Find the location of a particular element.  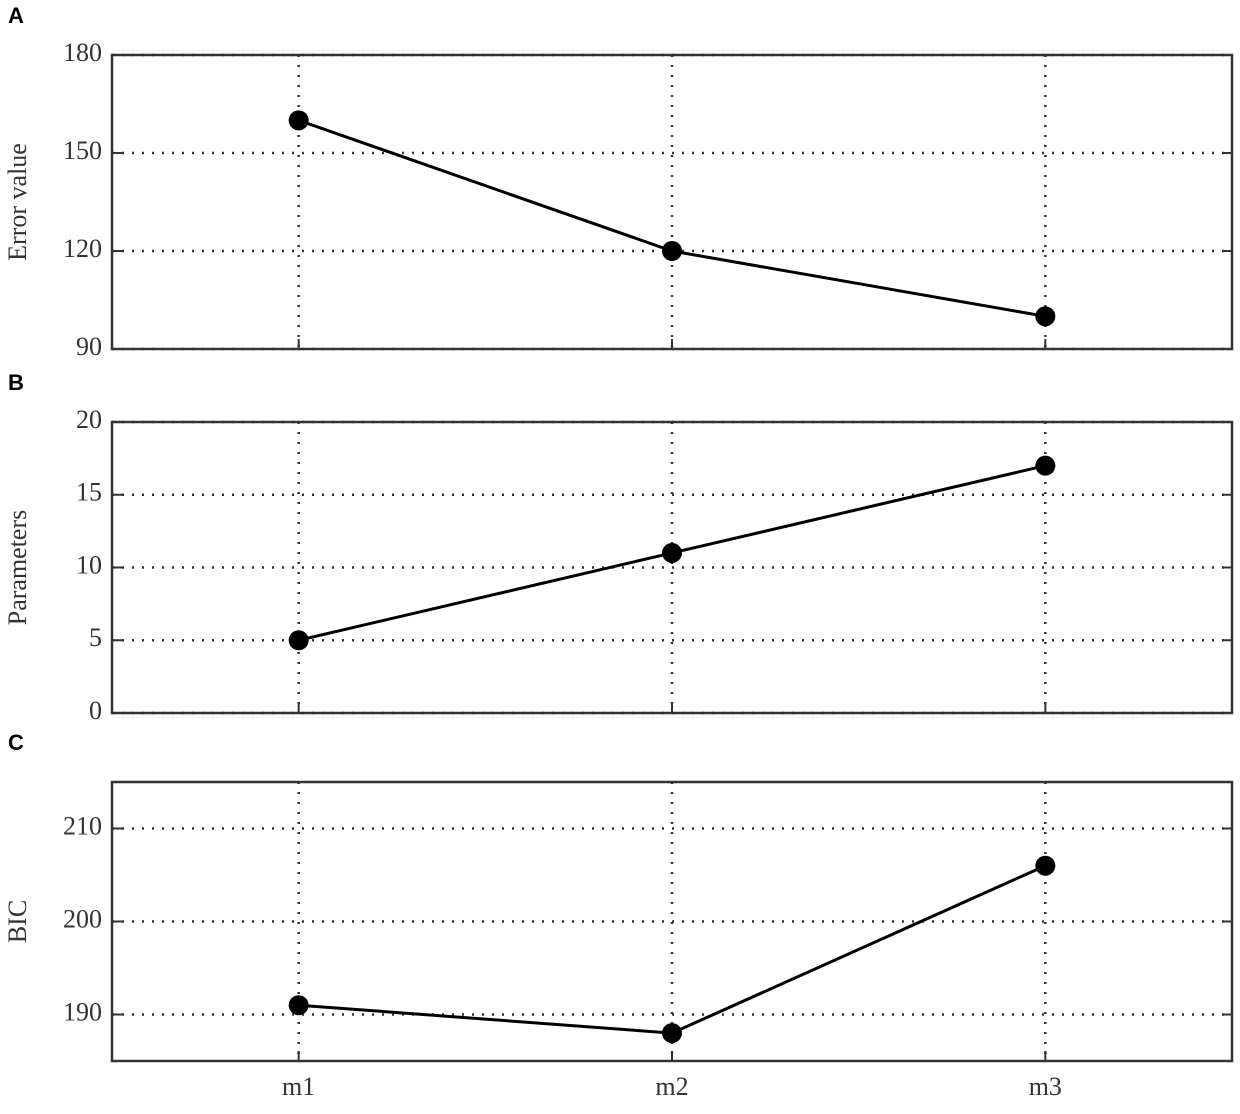

y-tick-label: 200 is located at coordinates (82, 918).